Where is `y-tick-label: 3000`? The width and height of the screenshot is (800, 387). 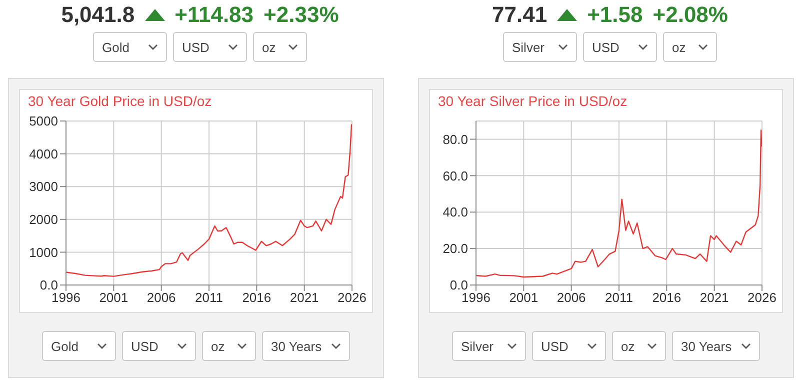 y-tick-label: 3000 is located at coordinates (43, 186).